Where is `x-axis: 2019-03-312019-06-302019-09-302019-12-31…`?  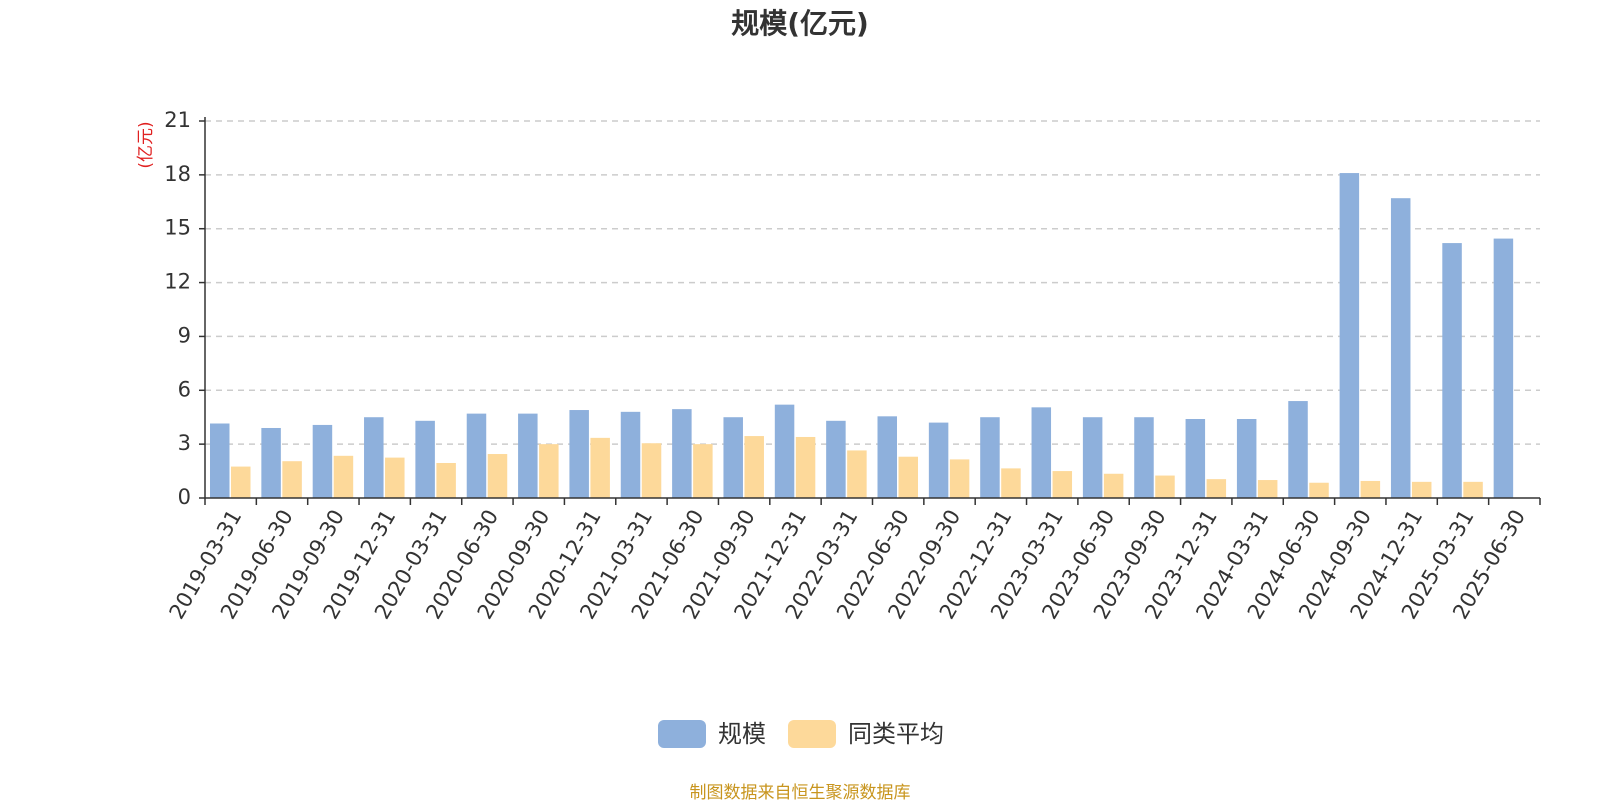
x-axis: 2019-03-312019-06-302019-09-302019-12-31… is located at coordinates (853, 560).